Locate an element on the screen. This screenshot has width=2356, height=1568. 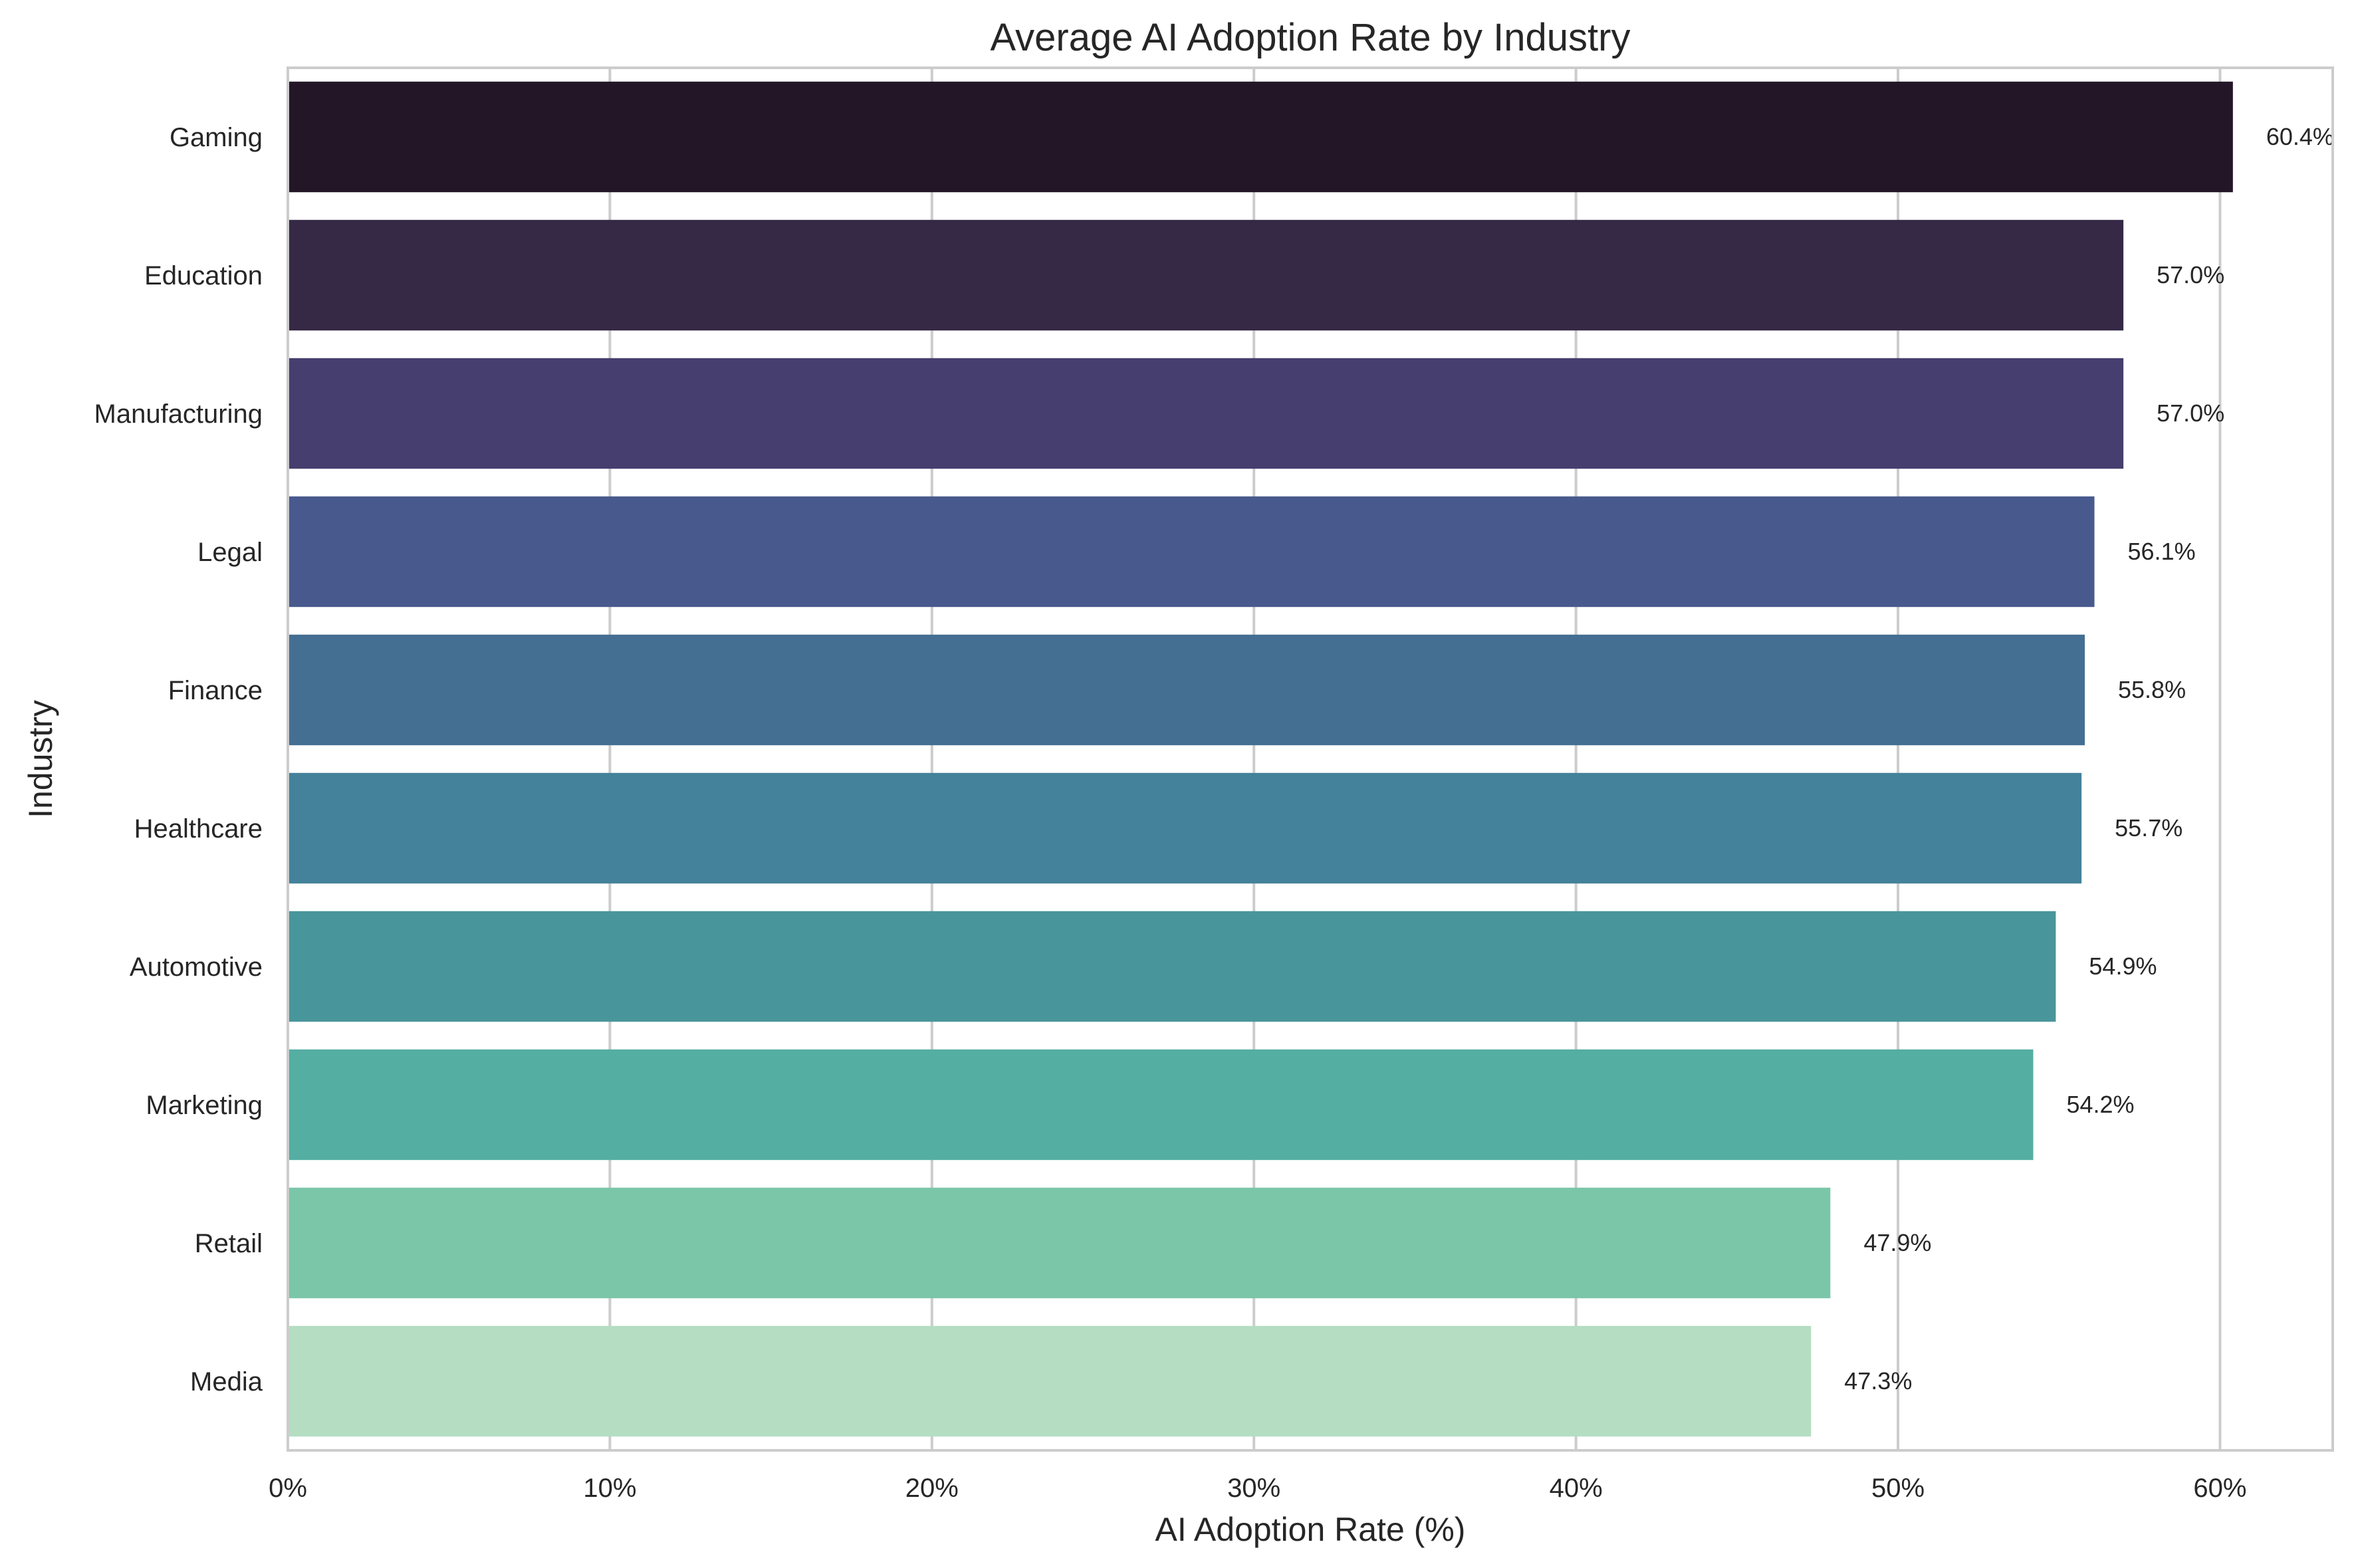
bar-healthcare is located at coordinates (1185, 828).